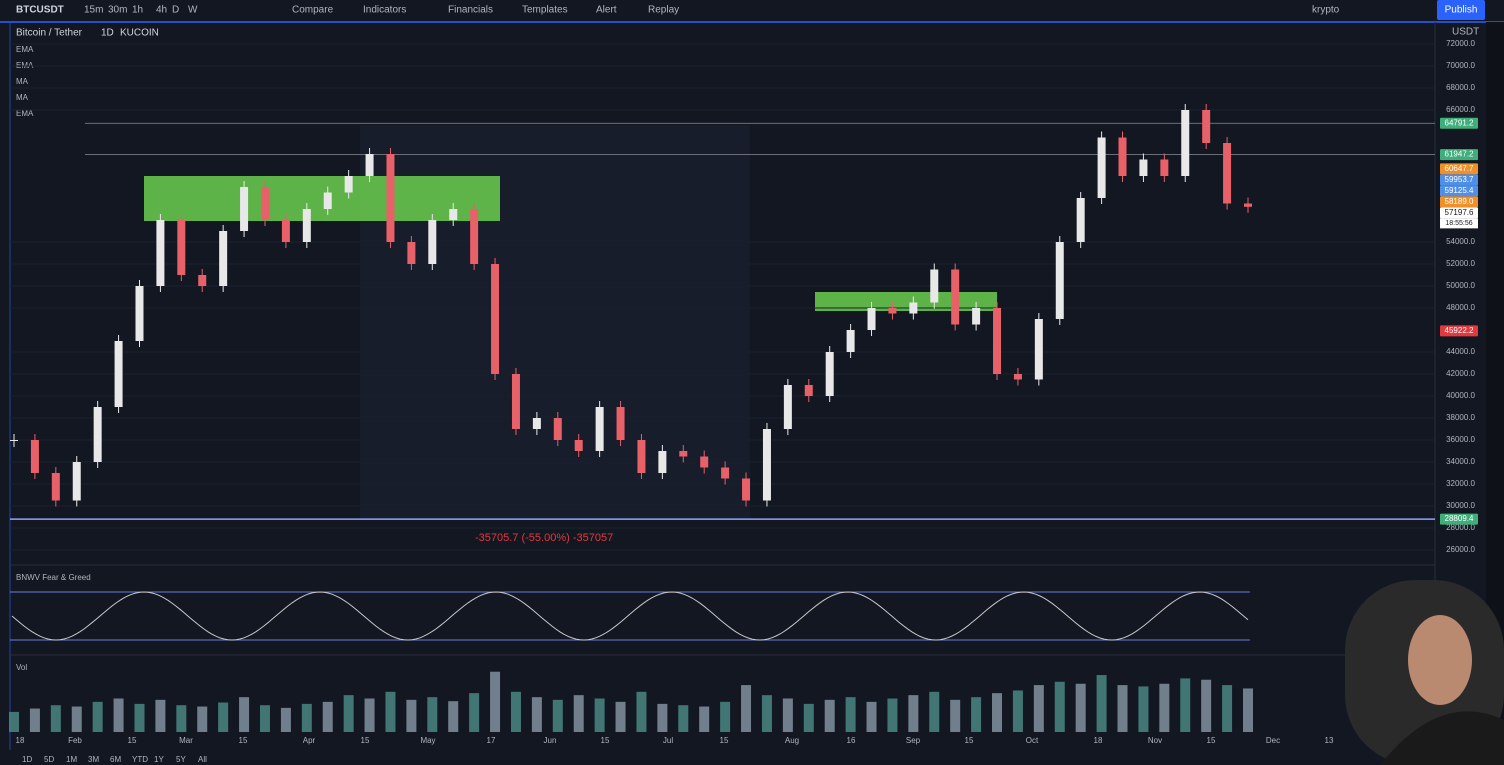  Describe the element at coordinates (1459, 179) in the screenshot. I see `price-tag-label: 59953.7` at that location.